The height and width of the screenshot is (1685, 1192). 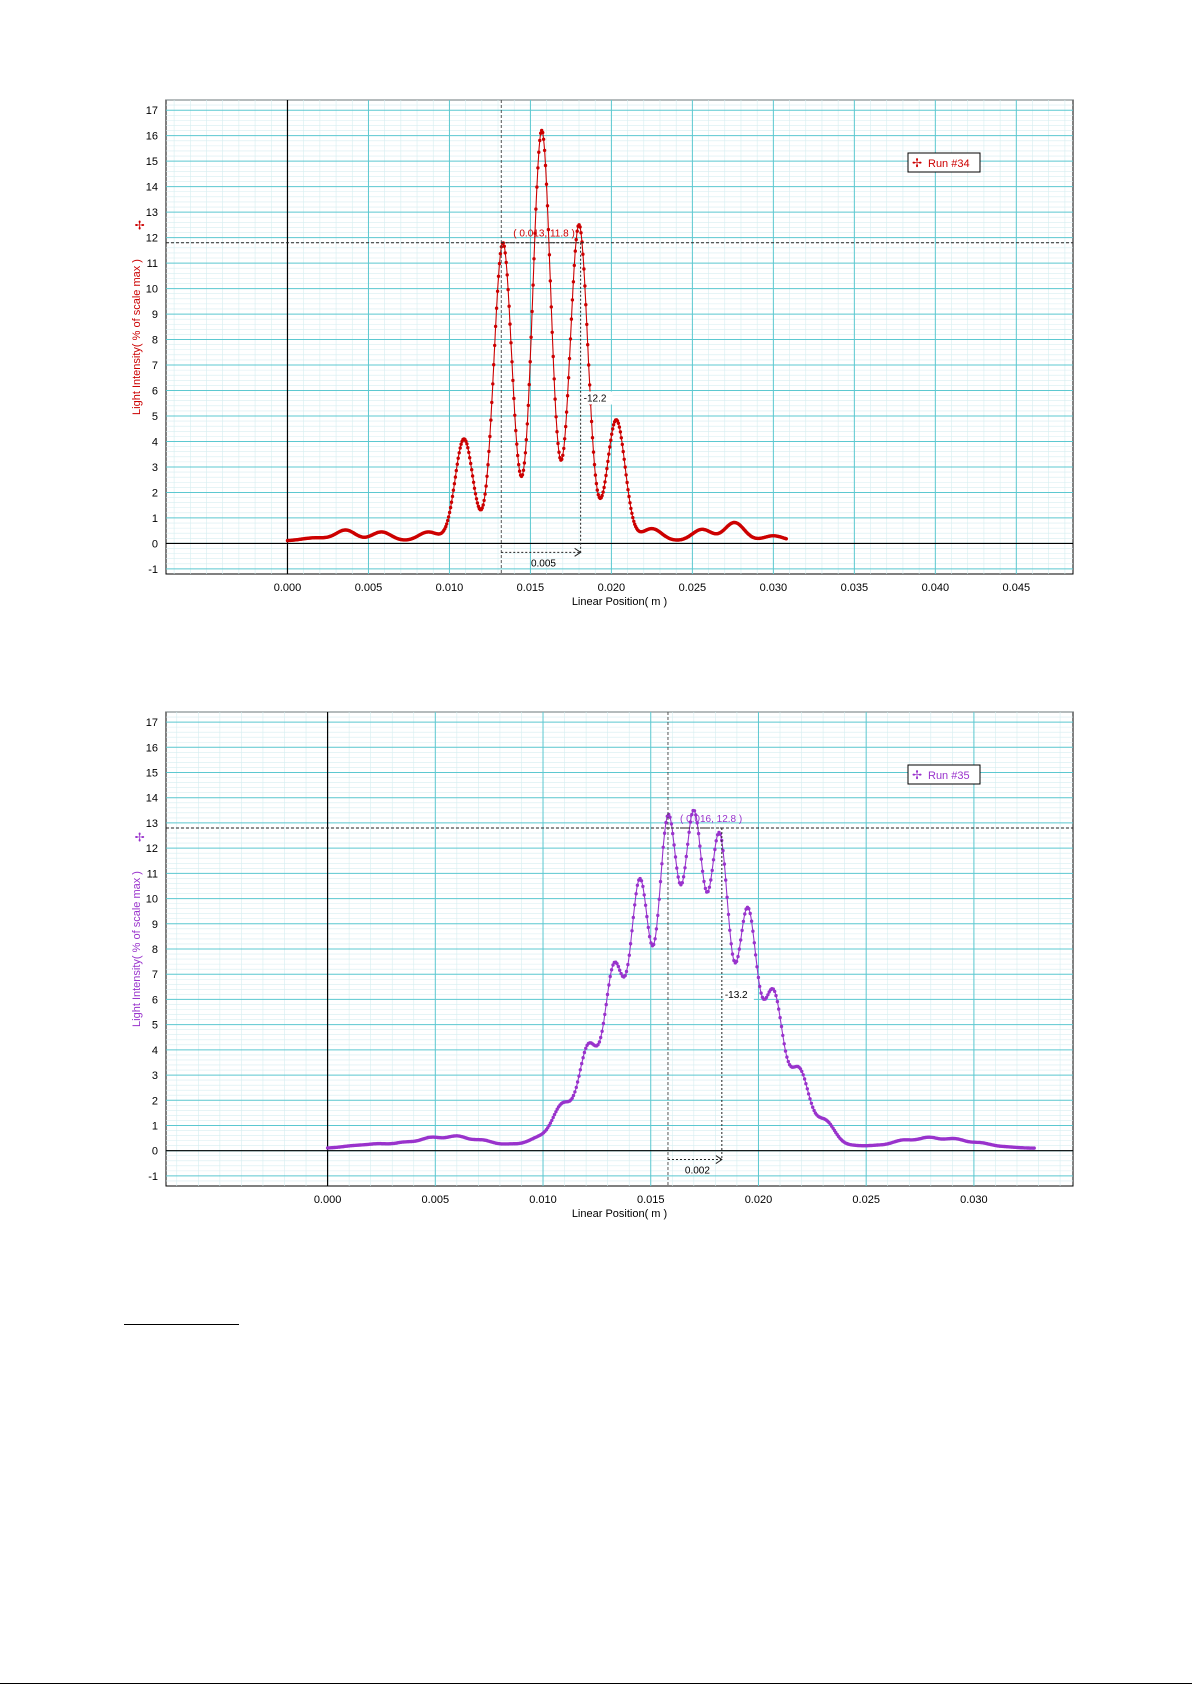 What do you see at coordinates (917, 163) in the screenshot?
I see `legend-marker-icon: ✢` at bounding box center [917, 163].